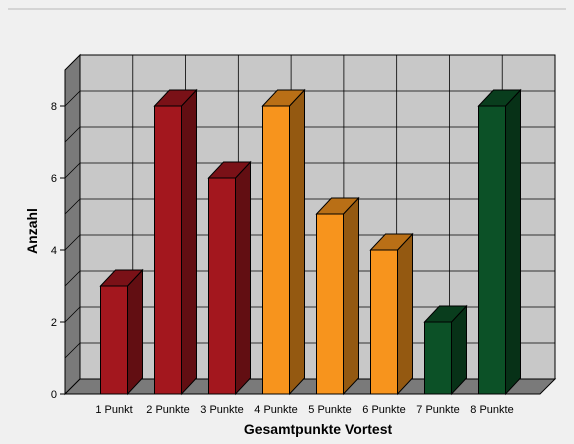 The width and height of the screenshot is (574, 444). What do you see at coordinates (54, 323) in the screenshot?
I see `y-tick-label: 2` at bounding box center [54, 323].